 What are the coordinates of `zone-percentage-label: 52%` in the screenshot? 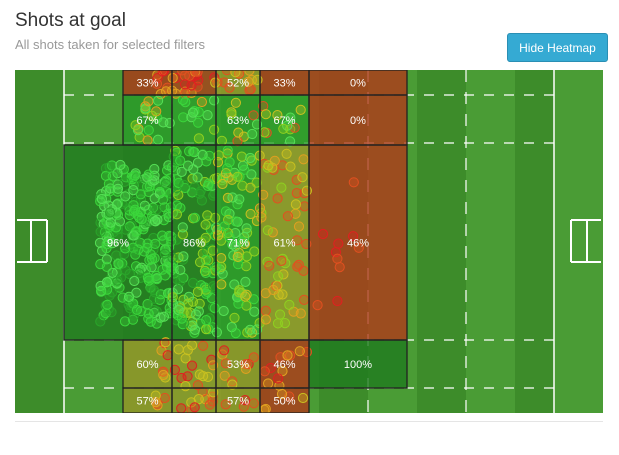 It's located at (238, 84).